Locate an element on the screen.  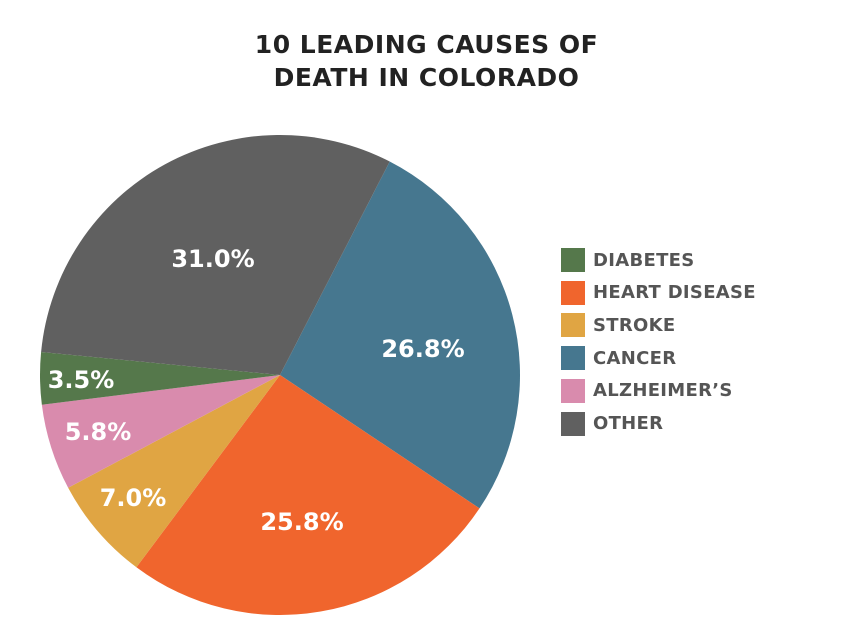
legend-item: HEART DISEASE is located at coordinates (658, 292).